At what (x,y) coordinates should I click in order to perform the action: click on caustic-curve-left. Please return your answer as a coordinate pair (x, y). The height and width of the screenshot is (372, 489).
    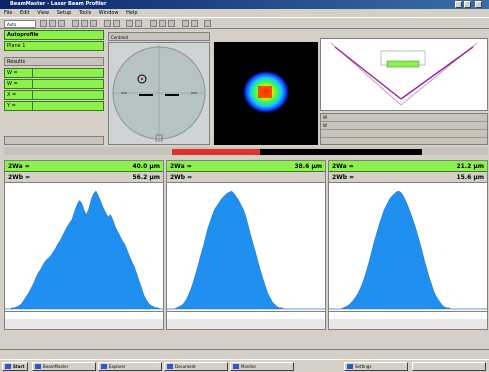
    Looking at the image, I should click on (368, 73).